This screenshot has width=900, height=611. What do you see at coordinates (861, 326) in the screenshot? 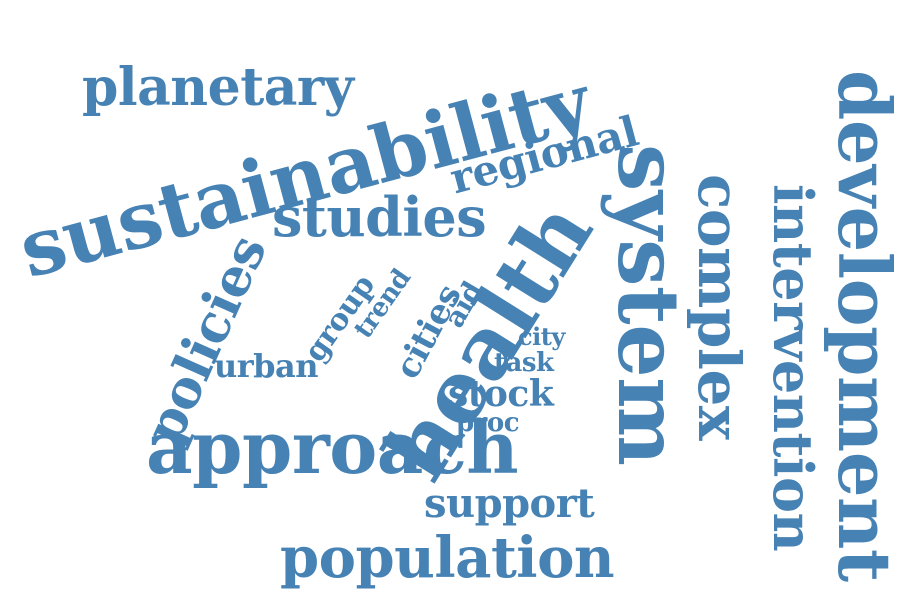
I see `word-development: development` at bounding box center [861, 326].